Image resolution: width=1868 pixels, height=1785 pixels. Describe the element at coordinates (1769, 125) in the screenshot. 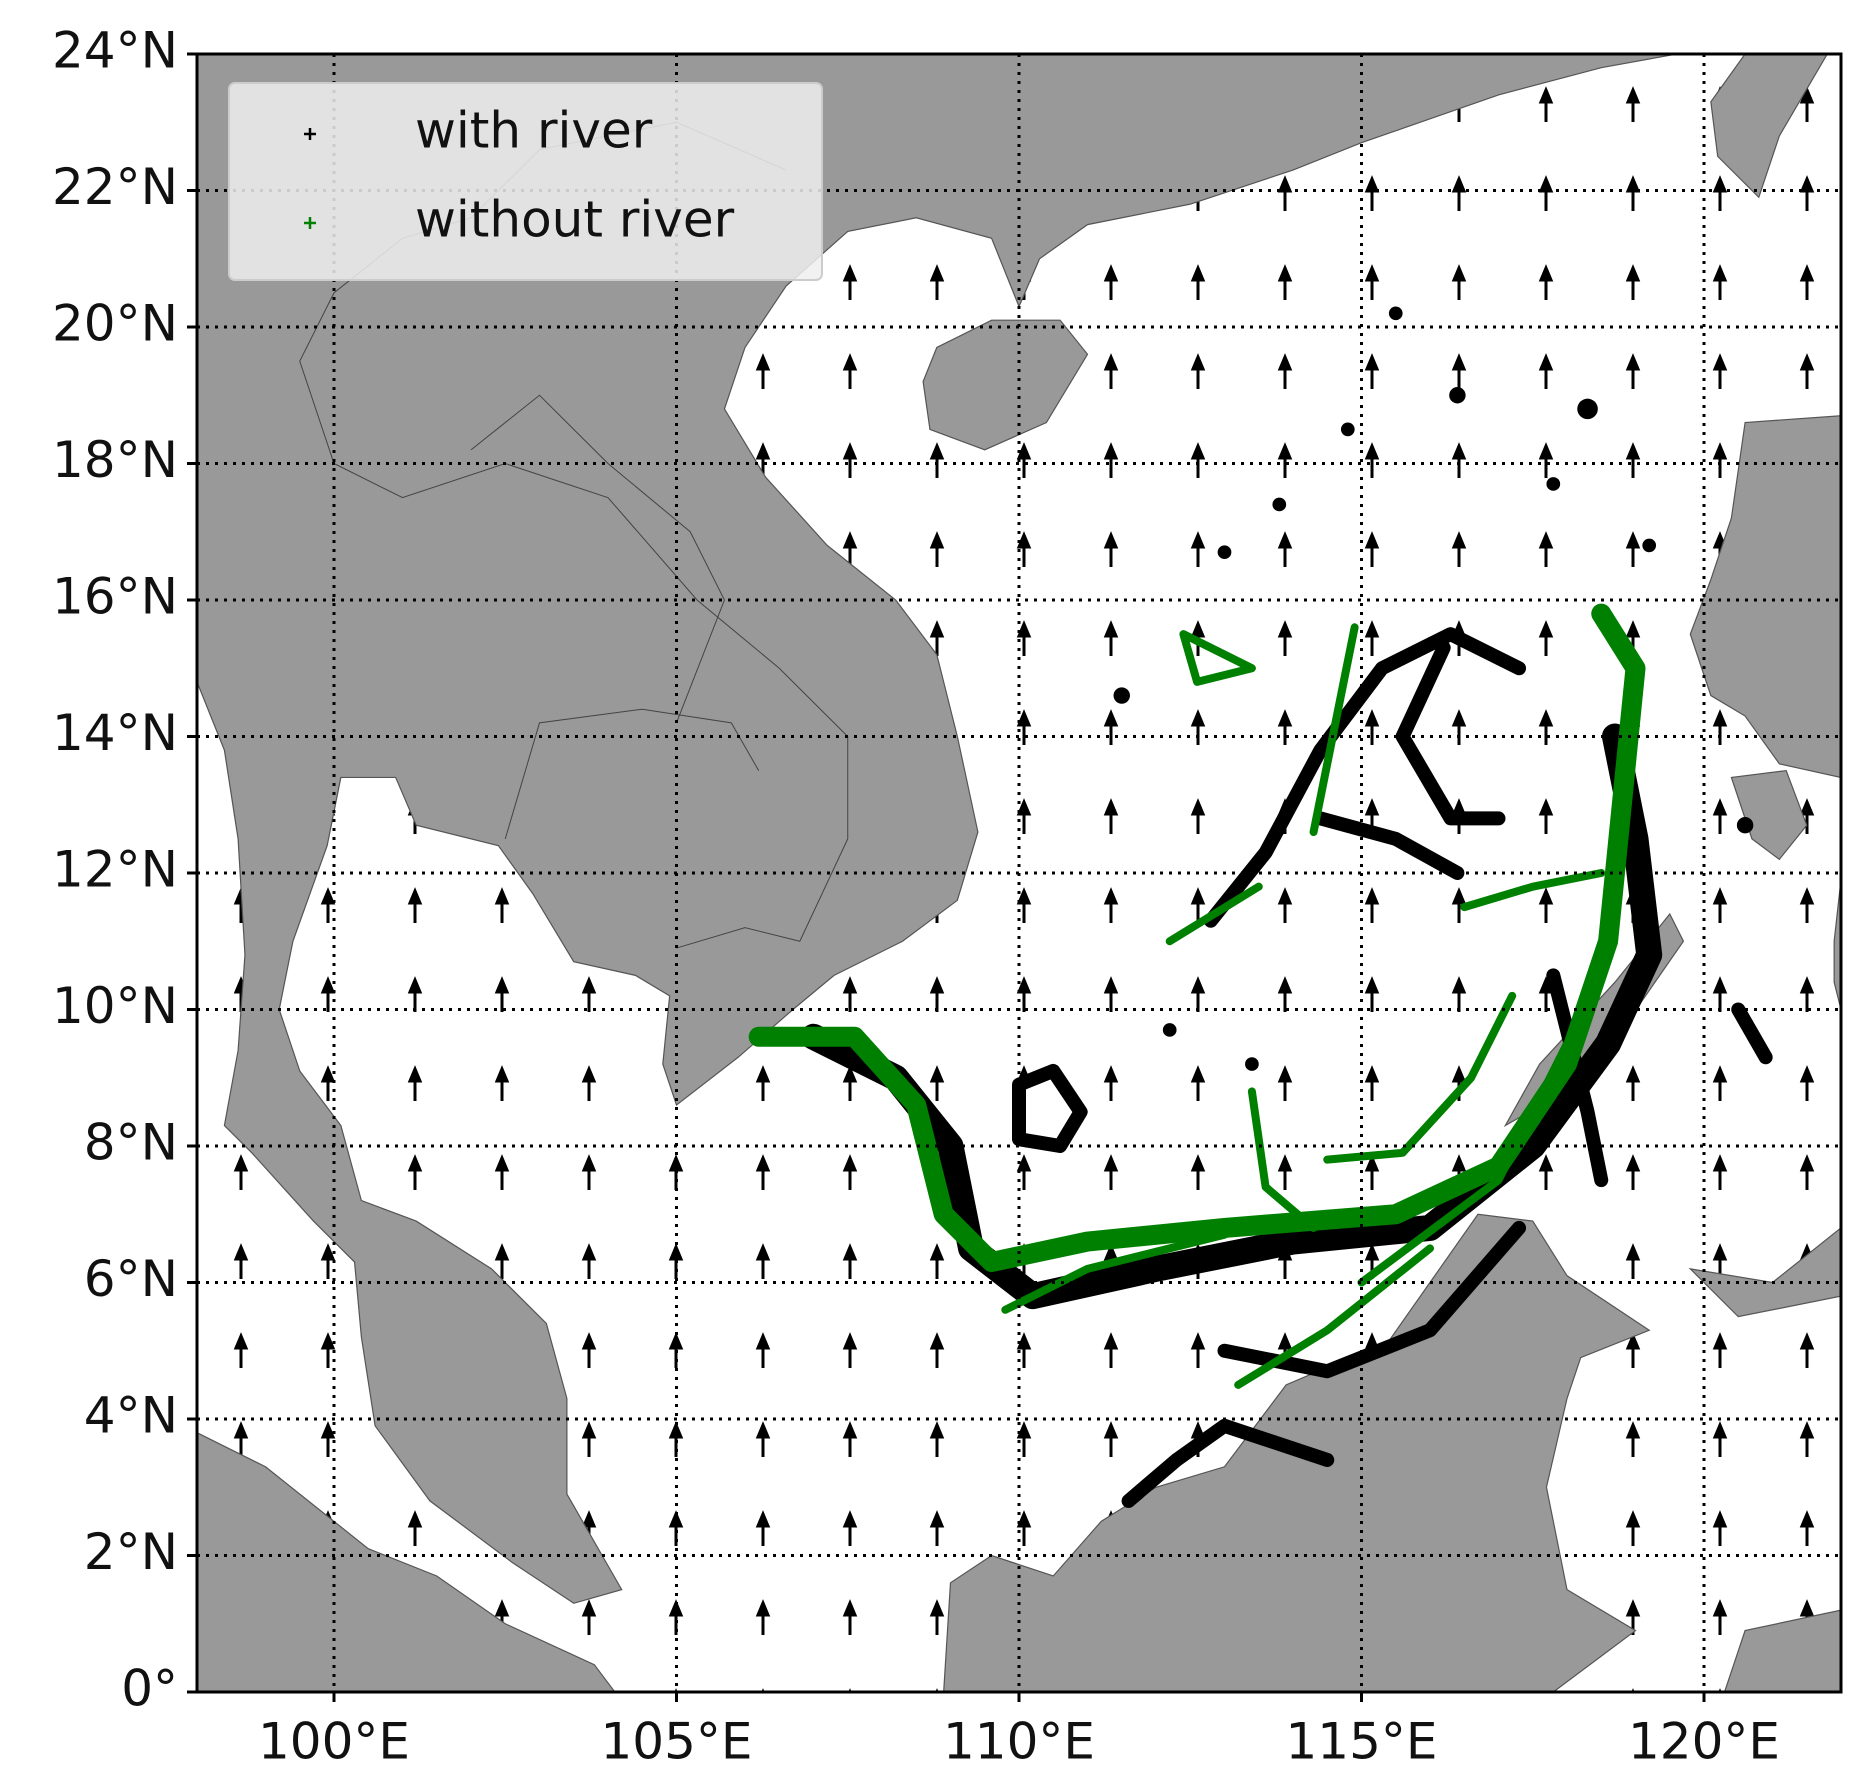

I see `taiwan` at that location.